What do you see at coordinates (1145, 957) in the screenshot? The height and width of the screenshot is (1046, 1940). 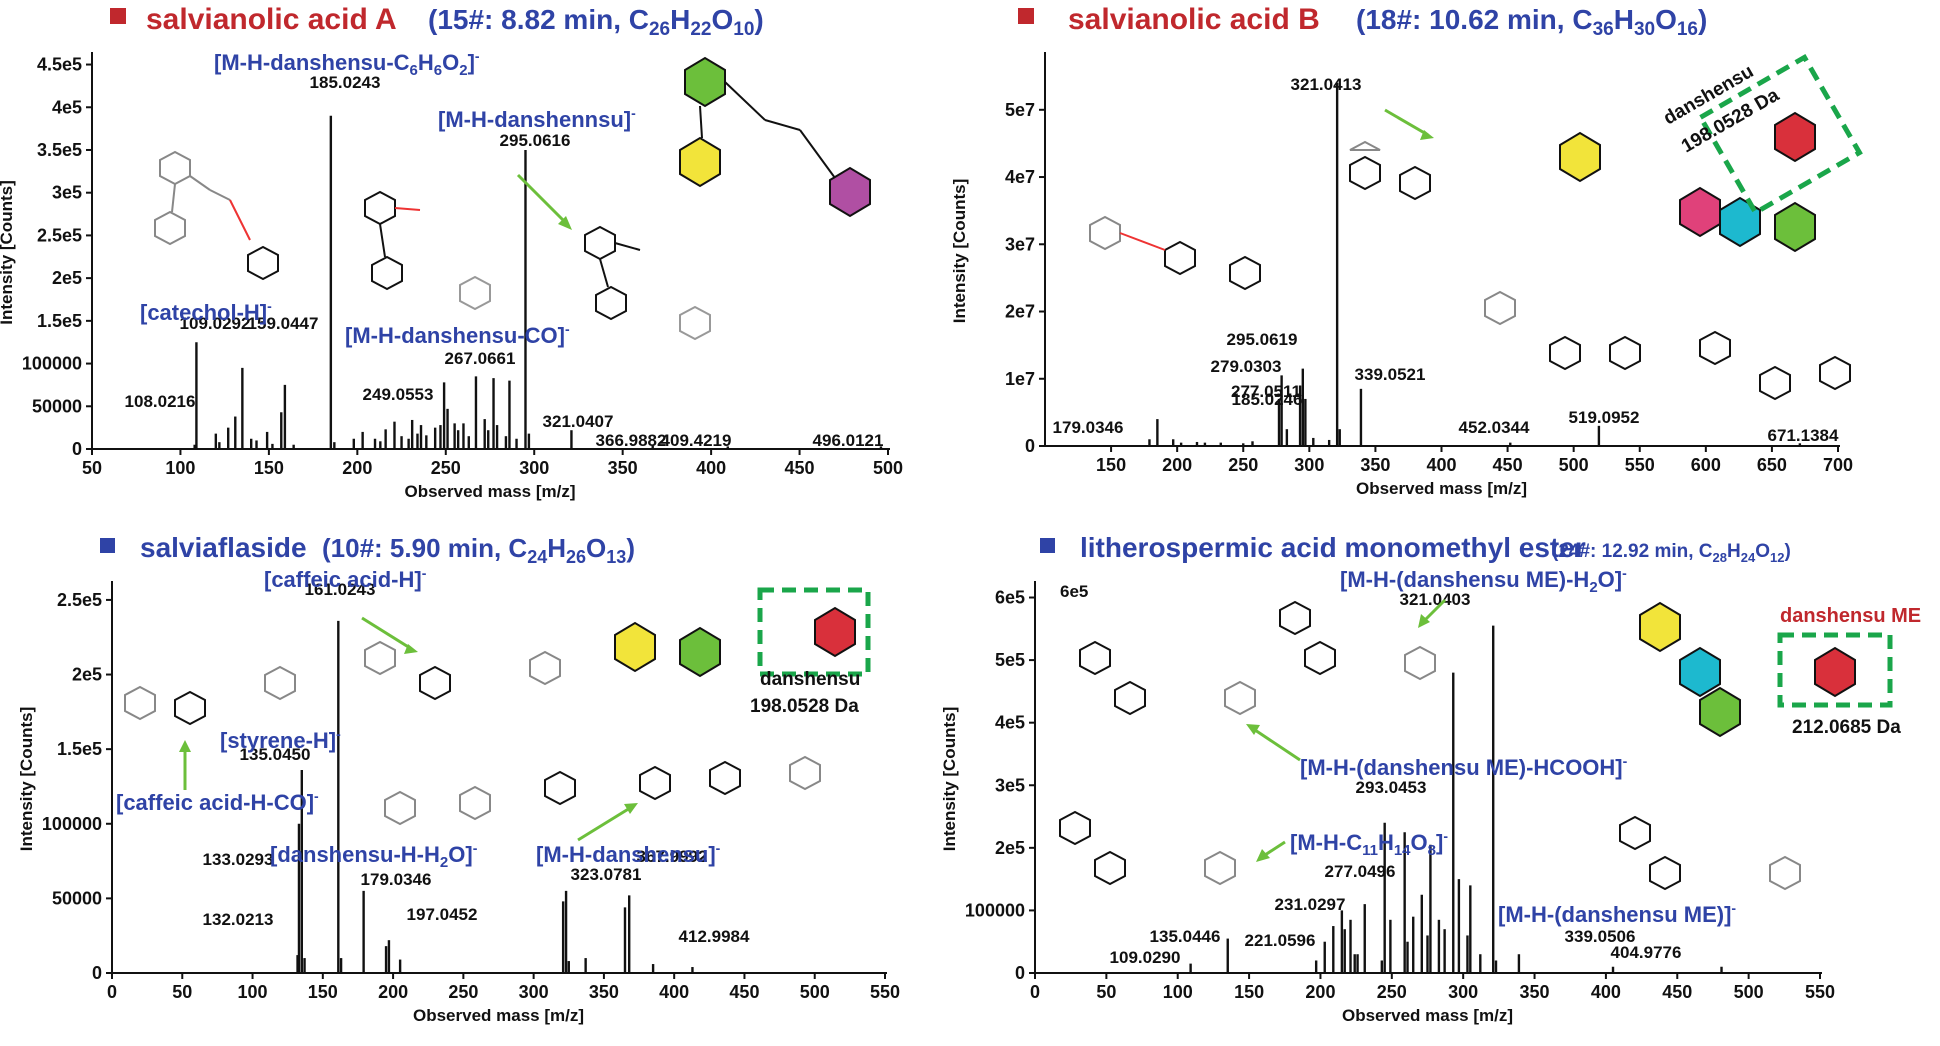 I see `peak-label: 109.0290` at bounding box center [1145, 957].